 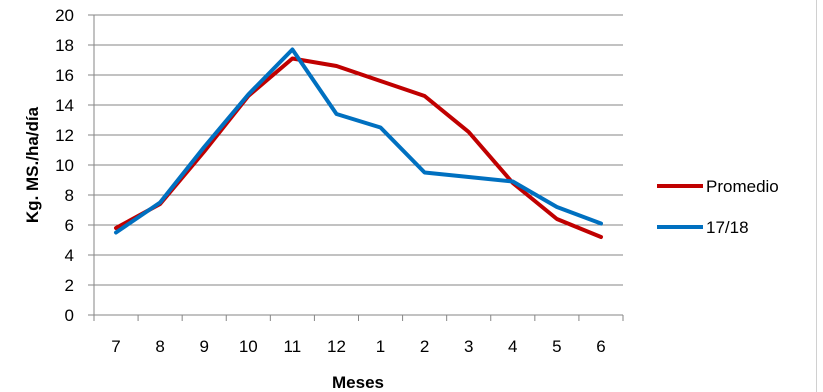 What do you see at coordinates (742, 186) in the screenshot?
I see `legend-label: Promedio` at bounding box center [742, 186].